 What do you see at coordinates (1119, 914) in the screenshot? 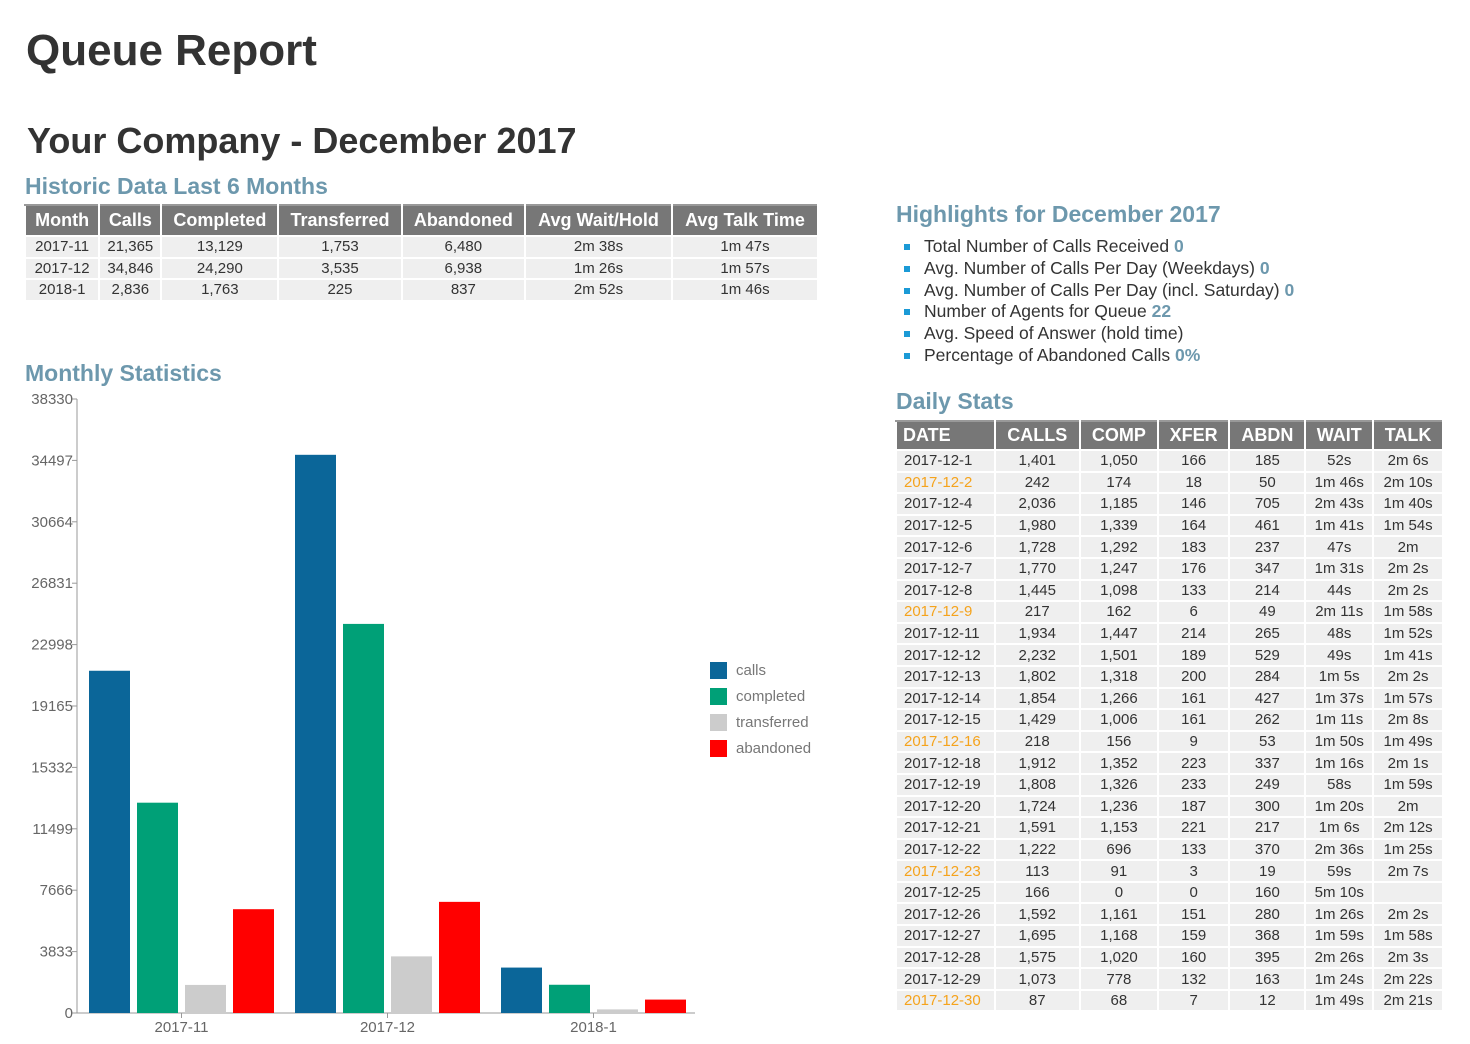
I see `table-cell: 1,161` at bounding box center [1119, 914].